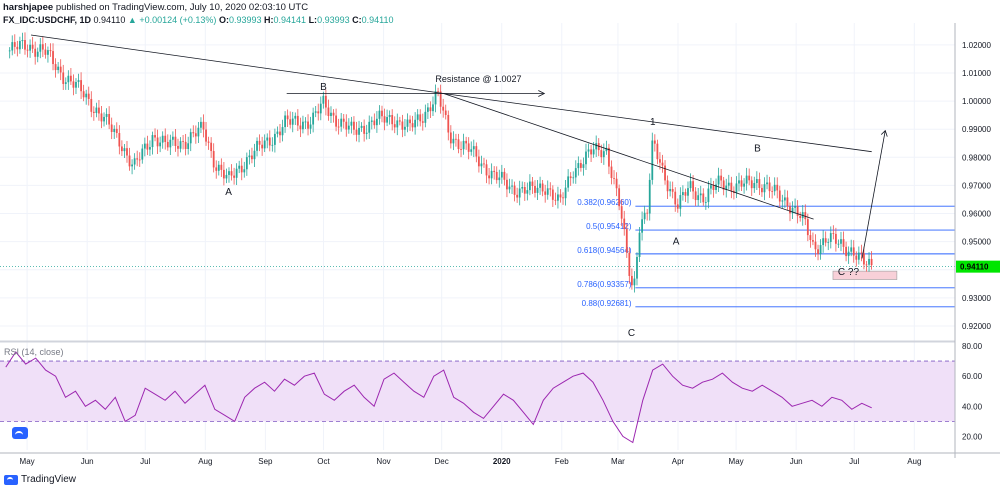 The image size is (1000, 493). What do you see at coordinates (972, 391) in the screenshot?
I see `rsi-axis: 80.00 60.00 40.00 20.00` at bounding box center [972, 391].